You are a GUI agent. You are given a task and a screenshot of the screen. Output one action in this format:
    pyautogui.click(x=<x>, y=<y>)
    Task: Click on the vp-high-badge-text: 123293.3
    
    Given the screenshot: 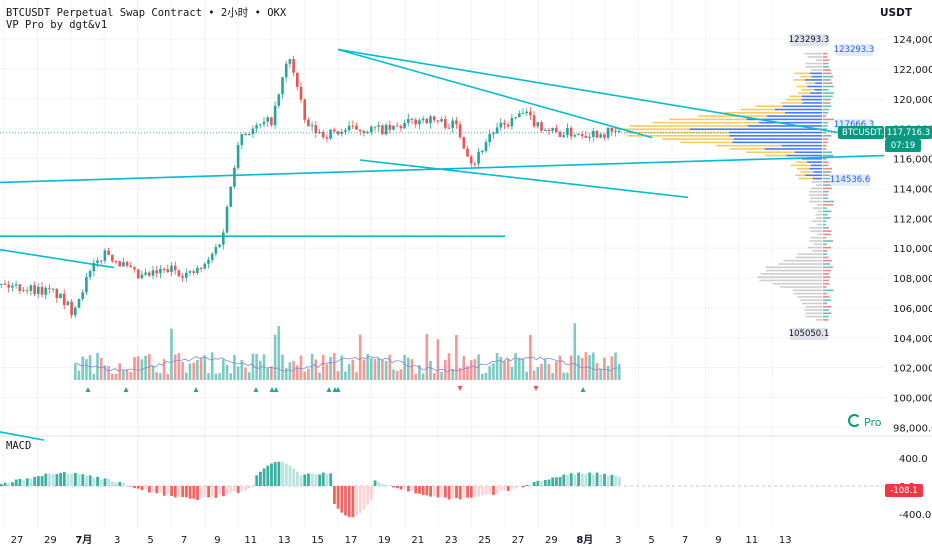 What is the action you would take?
    pyautogui.click(x=809, y=40)
    